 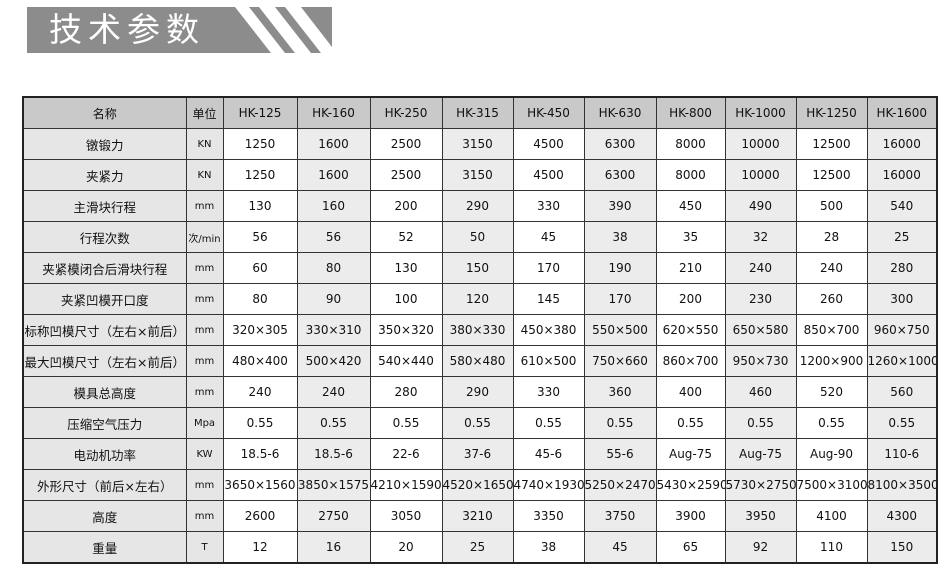 I want to click on table-row: 重量 T 12 16 20 25 38 45 65 92 110 150, so click(x=480, y=547).